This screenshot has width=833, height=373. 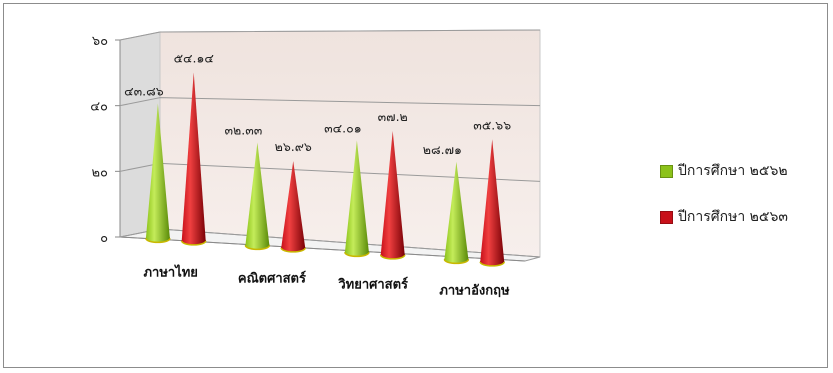 What do you see at coordinates (293, 146) in the screenshot?
I see `data-label-2-2: ๒๖.๙๖` at bounding box center [293, 146].